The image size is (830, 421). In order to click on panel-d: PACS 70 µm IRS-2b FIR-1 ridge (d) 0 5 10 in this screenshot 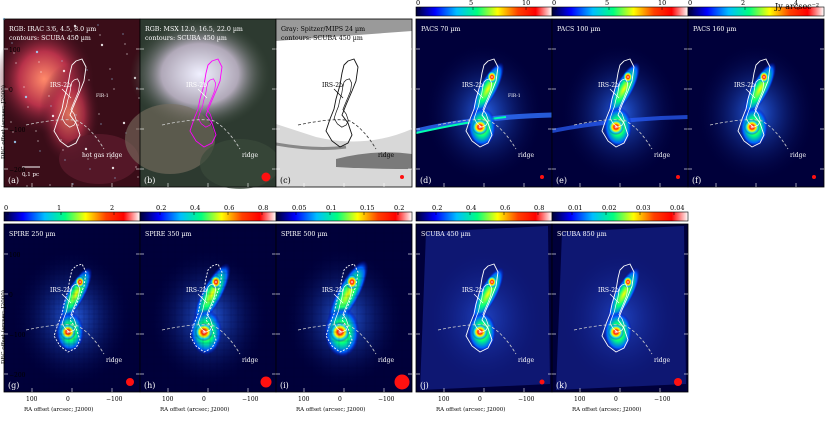, I will do `click(484, 94)`.